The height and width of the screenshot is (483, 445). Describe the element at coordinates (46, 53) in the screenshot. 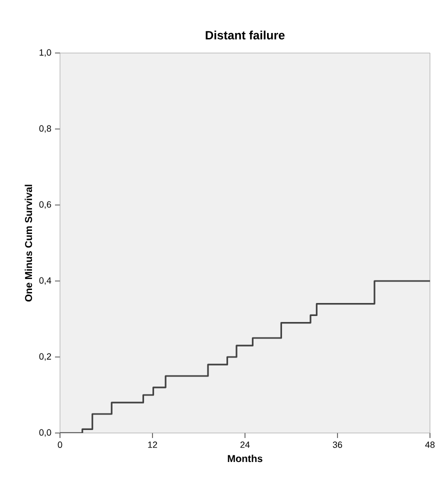

I see `y-tick-label: 1,0` at that location.